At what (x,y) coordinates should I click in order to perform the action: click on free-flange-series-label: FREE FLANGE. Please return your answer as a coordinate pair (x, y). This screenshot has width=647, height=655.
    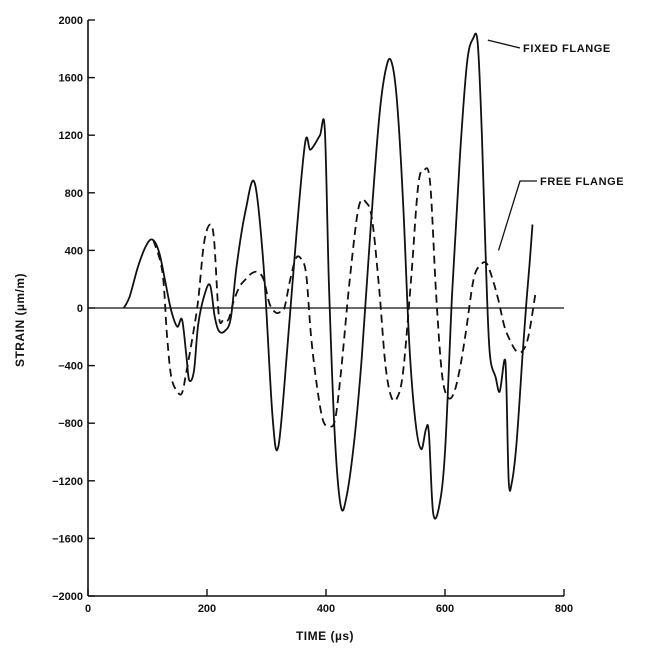
    Looking at the image, I should click on (582, 182).